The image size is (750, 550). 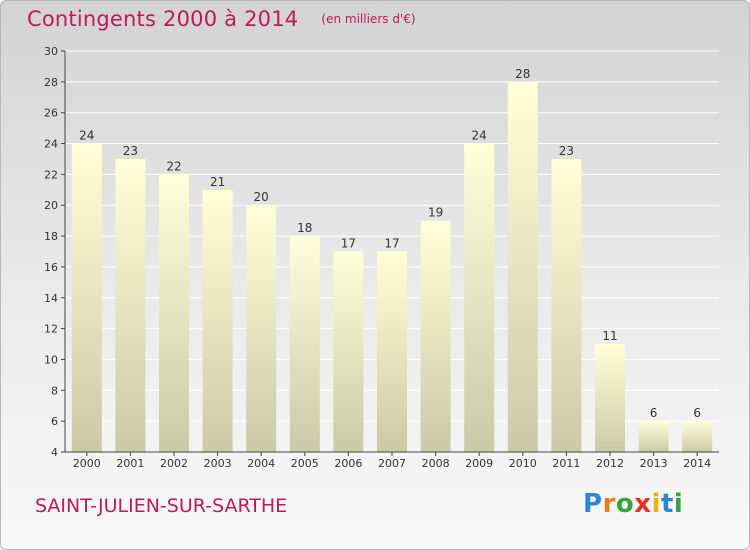 I want to click on y-tick-label: 10, so click(x=51, y=359).